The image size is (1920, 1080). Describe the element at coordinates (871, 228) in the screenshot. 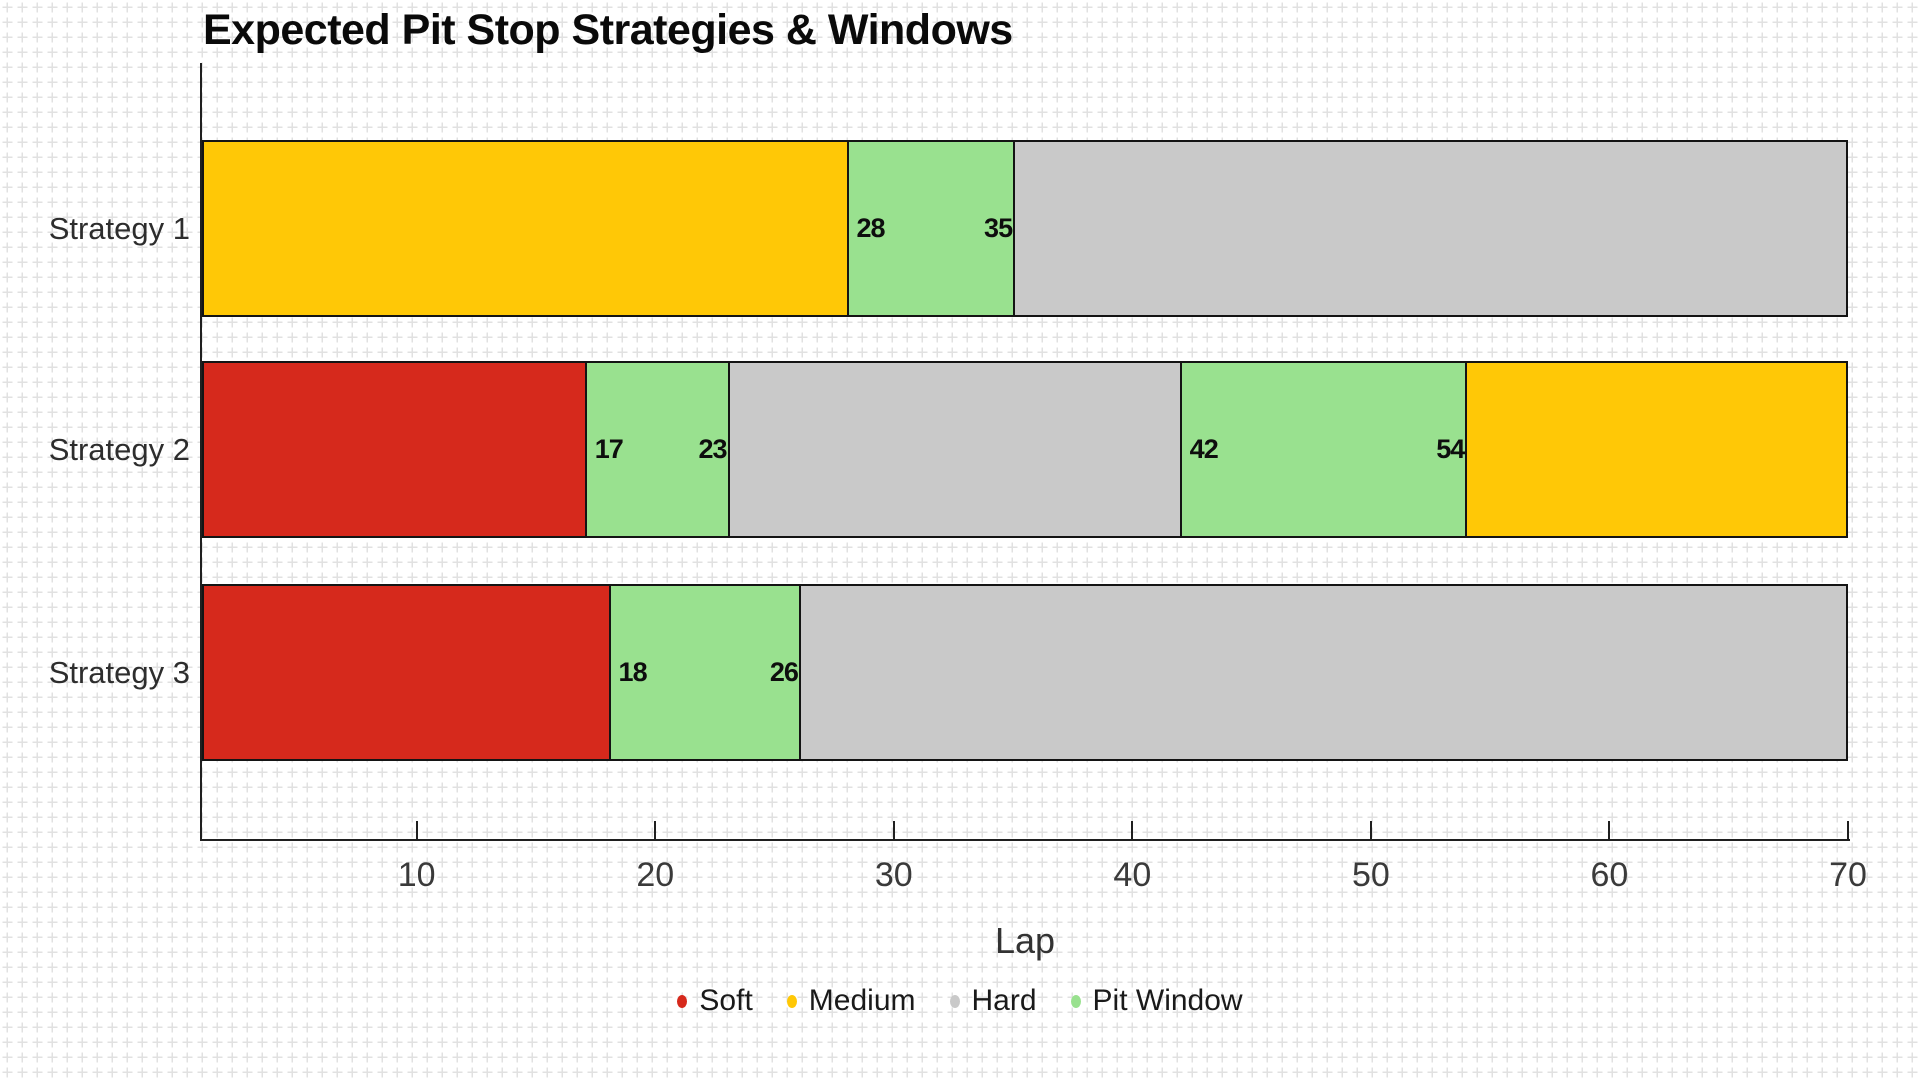

I see `pit-window-start-label: 28` at that location.